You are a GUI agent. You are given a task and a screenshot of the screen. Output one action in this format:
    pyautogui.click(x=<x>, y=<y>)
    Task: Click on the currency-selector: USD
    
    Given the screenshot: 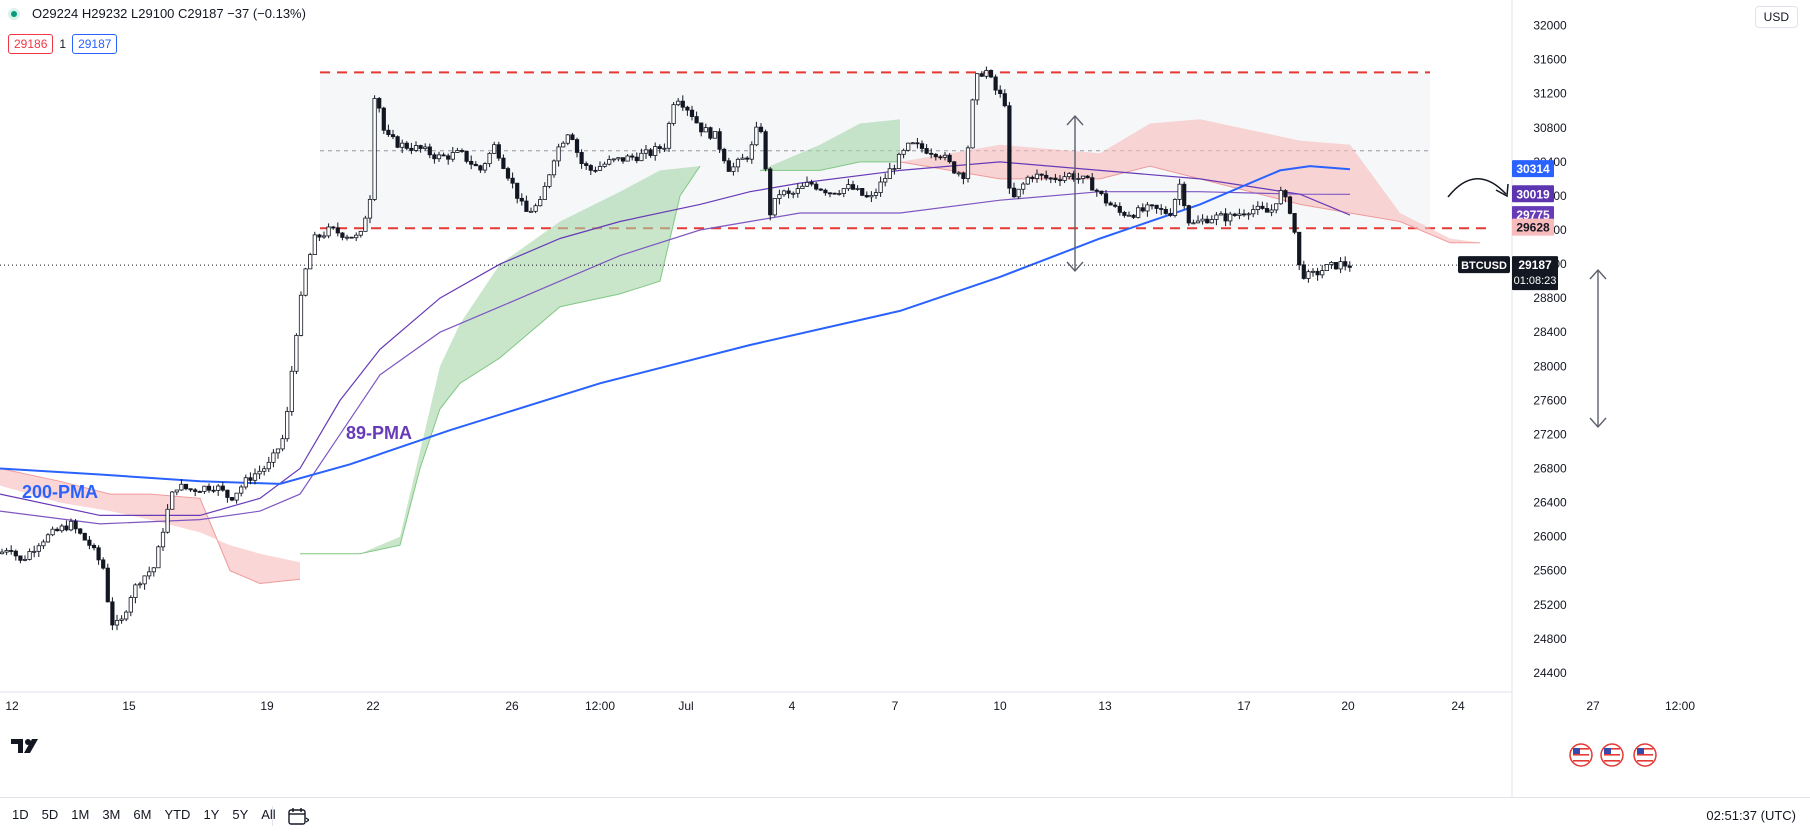 What is the action you would take?
    pyautogui.click(x=1776, y=17)
    